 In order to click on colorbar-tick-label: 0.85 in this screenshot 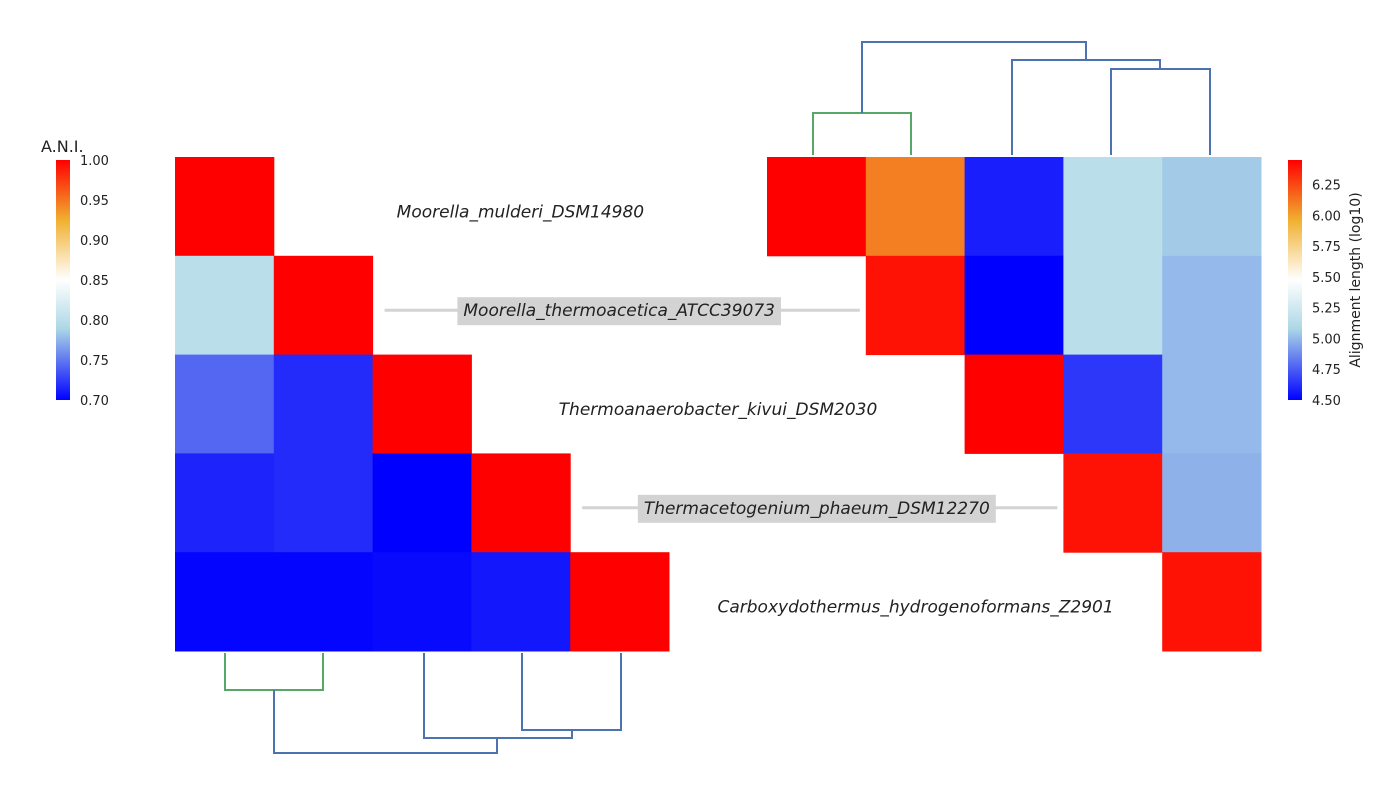, I will do `click(94, 281)`.